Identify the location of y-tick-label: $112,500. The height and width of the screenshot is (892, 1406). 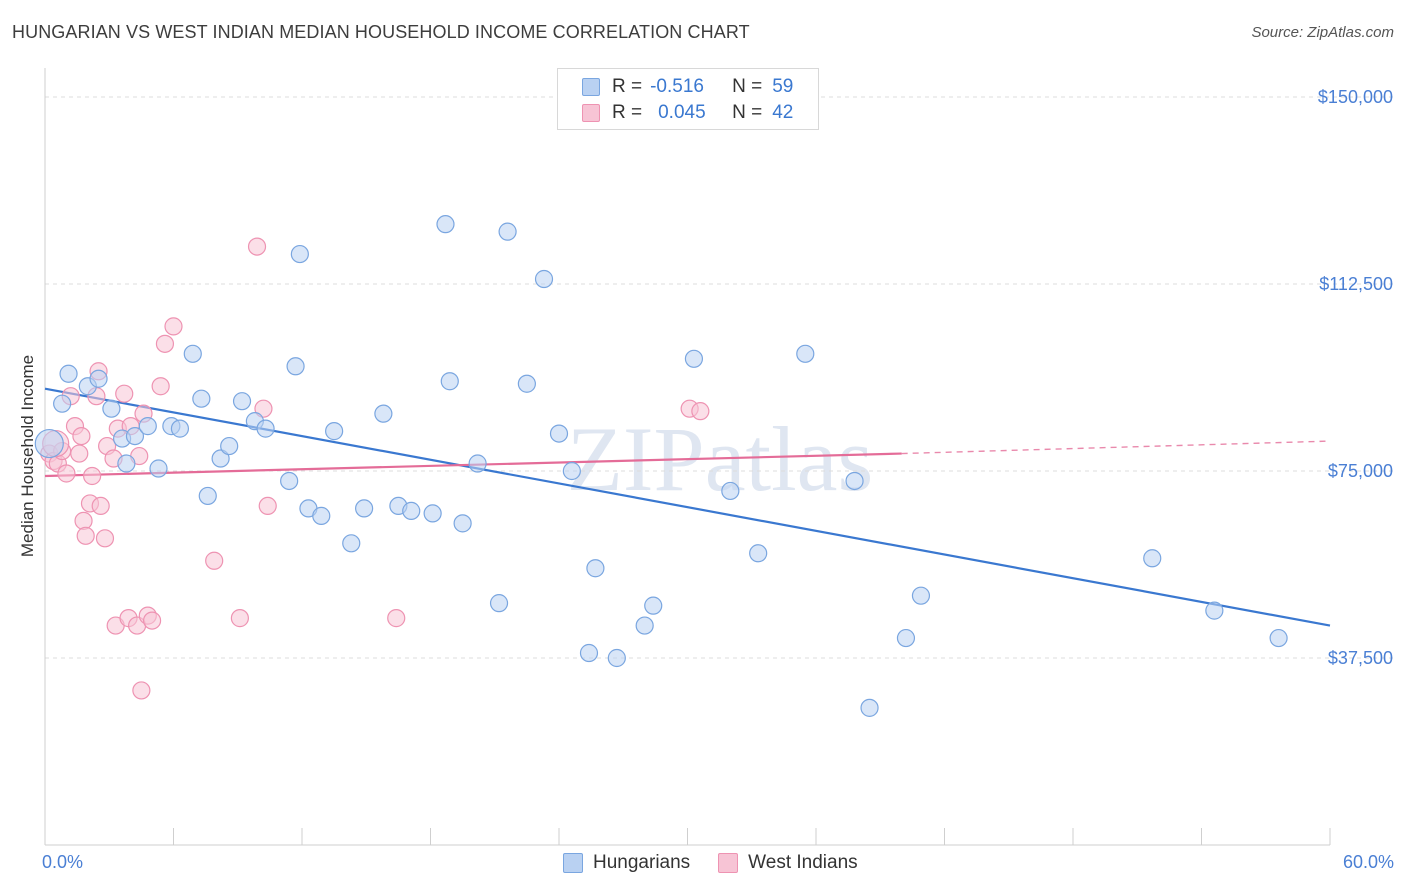
(1356, 284).